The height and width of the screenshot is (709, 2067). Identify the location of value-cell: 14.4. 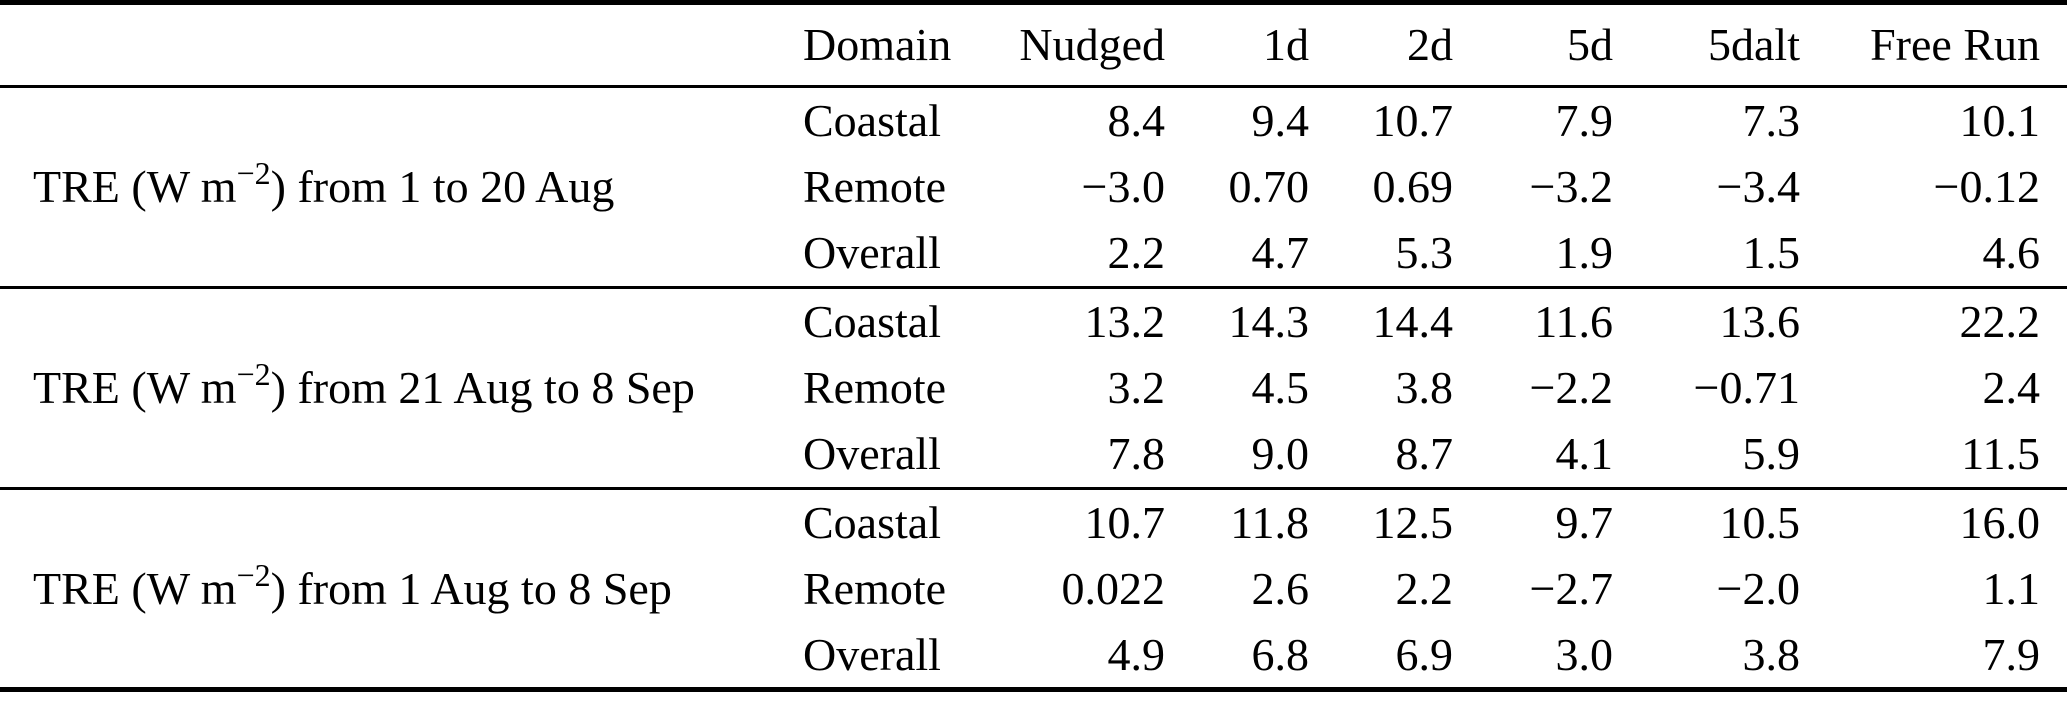
(1413, 321).